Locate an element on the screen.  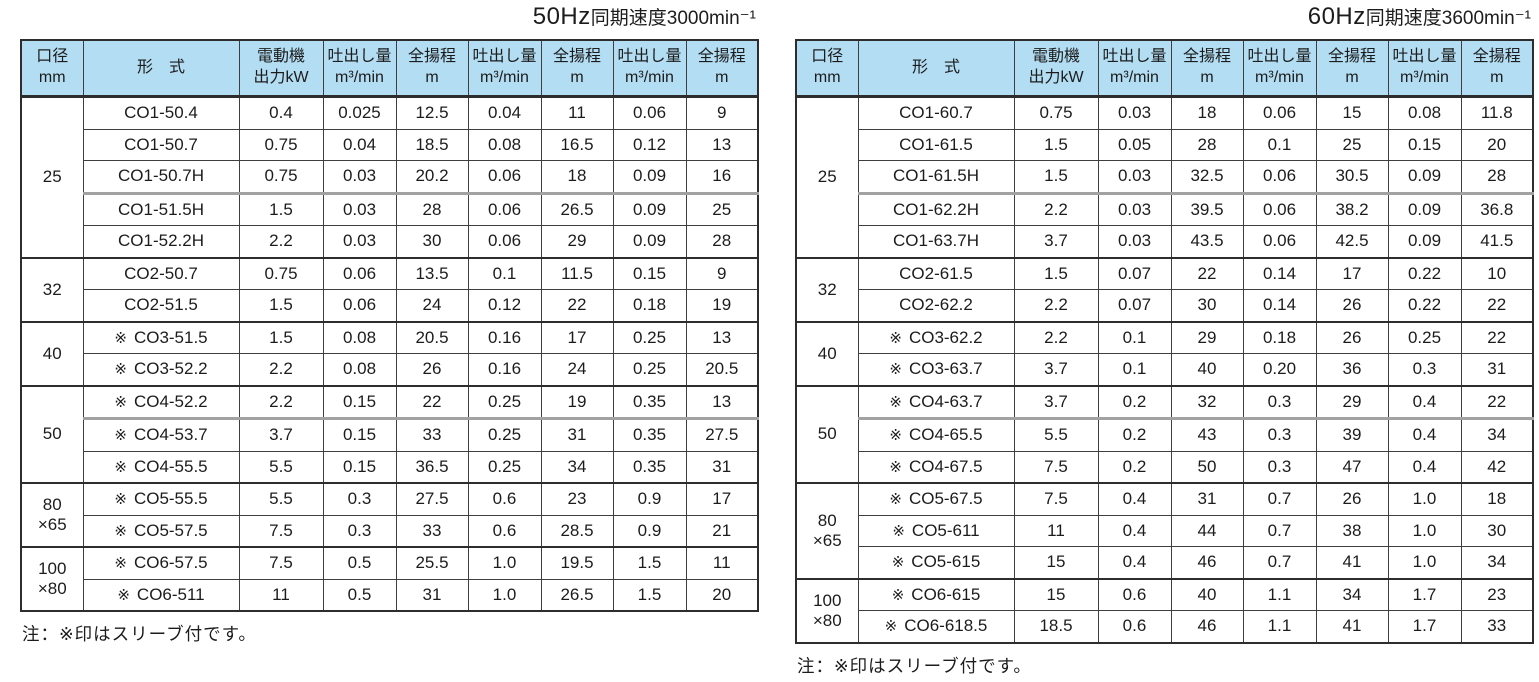
model-name: CO1-50.7 is located at coordinates (161, 144).